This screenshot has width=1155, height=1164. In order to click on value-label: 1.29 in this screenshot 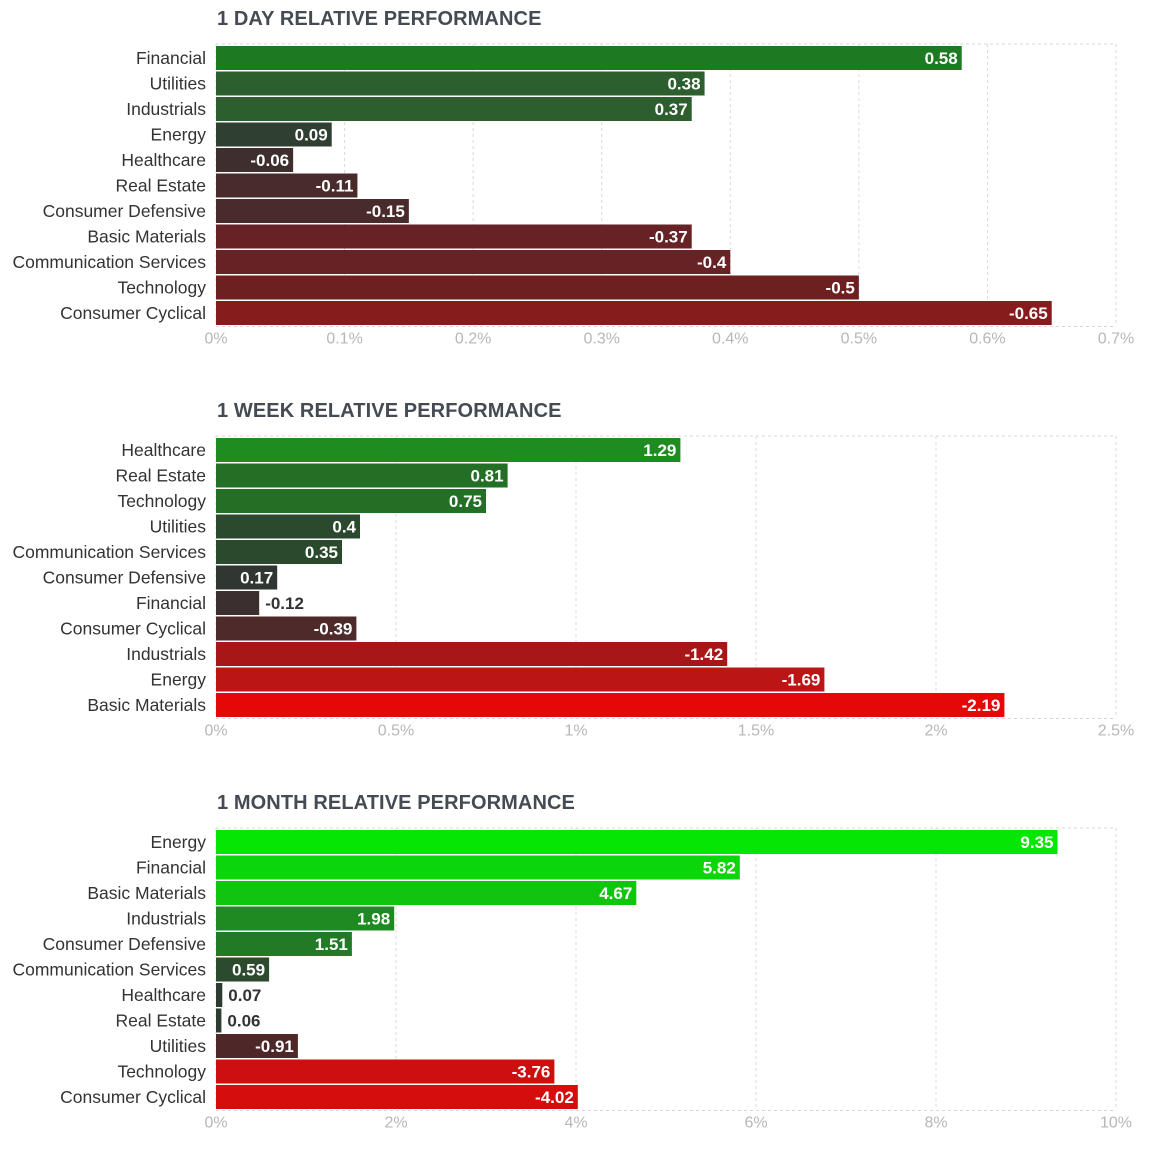, I will do `click(659, 450)`.